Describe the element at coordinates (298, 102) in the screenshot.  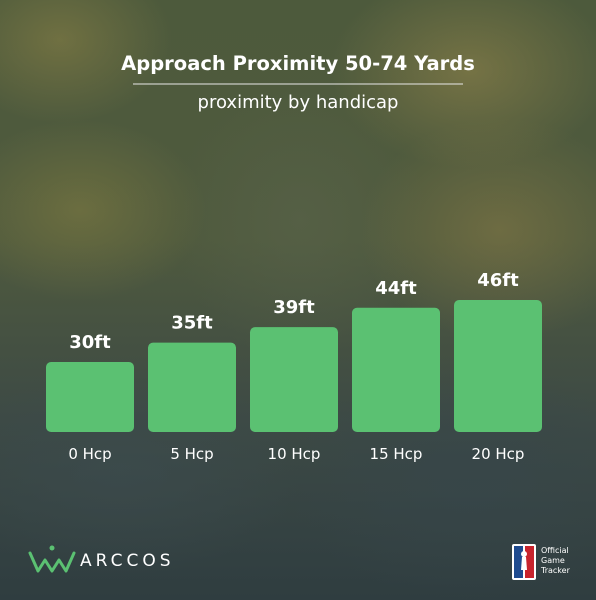
I see `chart-subtitle: proximity by handicap` at that location.